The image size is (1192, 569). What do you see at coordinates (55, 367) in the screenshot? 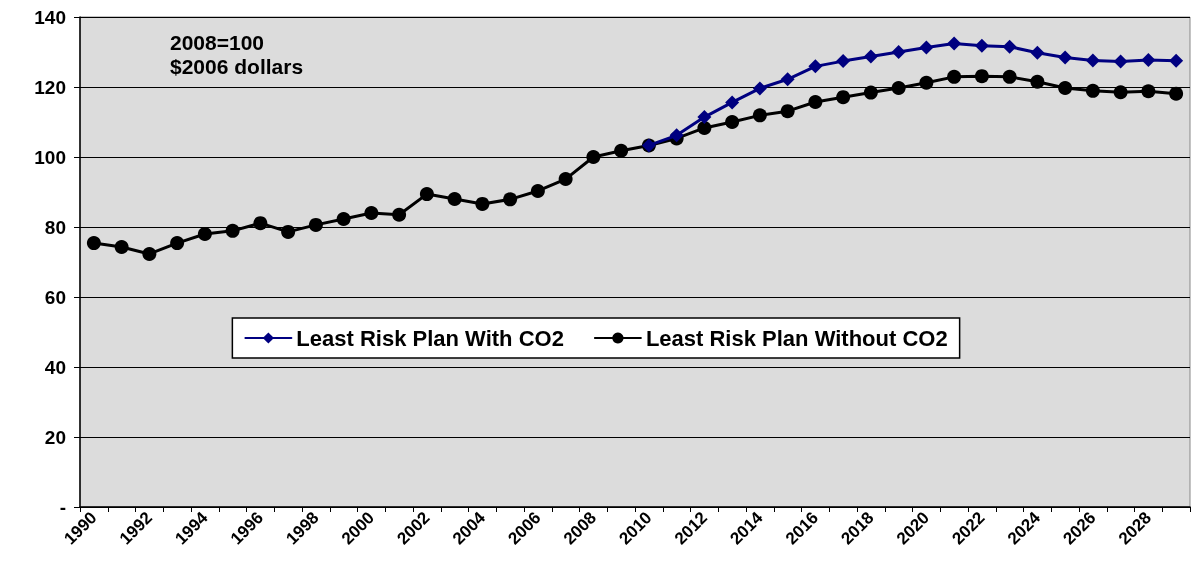
I see `y-tick-label: 40` at bounding box center [55, 367].